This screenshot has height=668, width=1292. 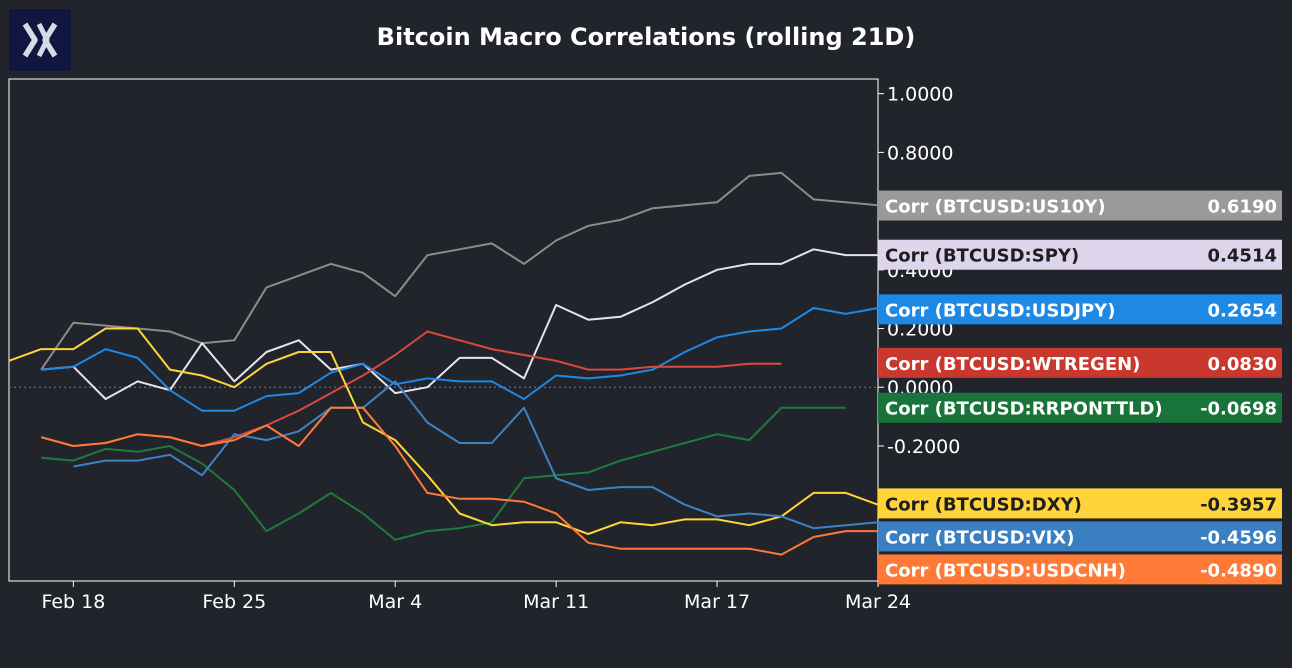 I want to click on x-tick-label: Mar 11, so click(x=556, y=602).